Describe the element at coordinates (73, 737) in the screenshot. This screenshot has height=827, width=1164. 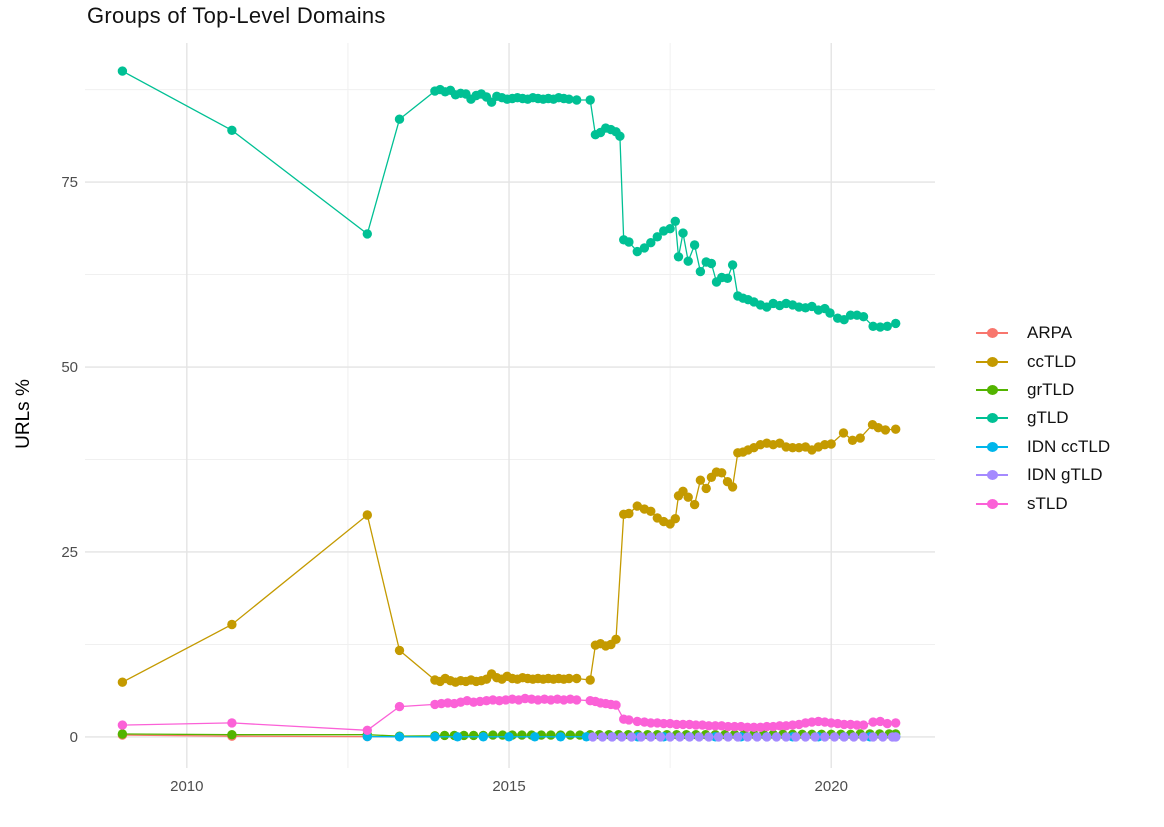
I see `y-tick-label: 0` at that location.